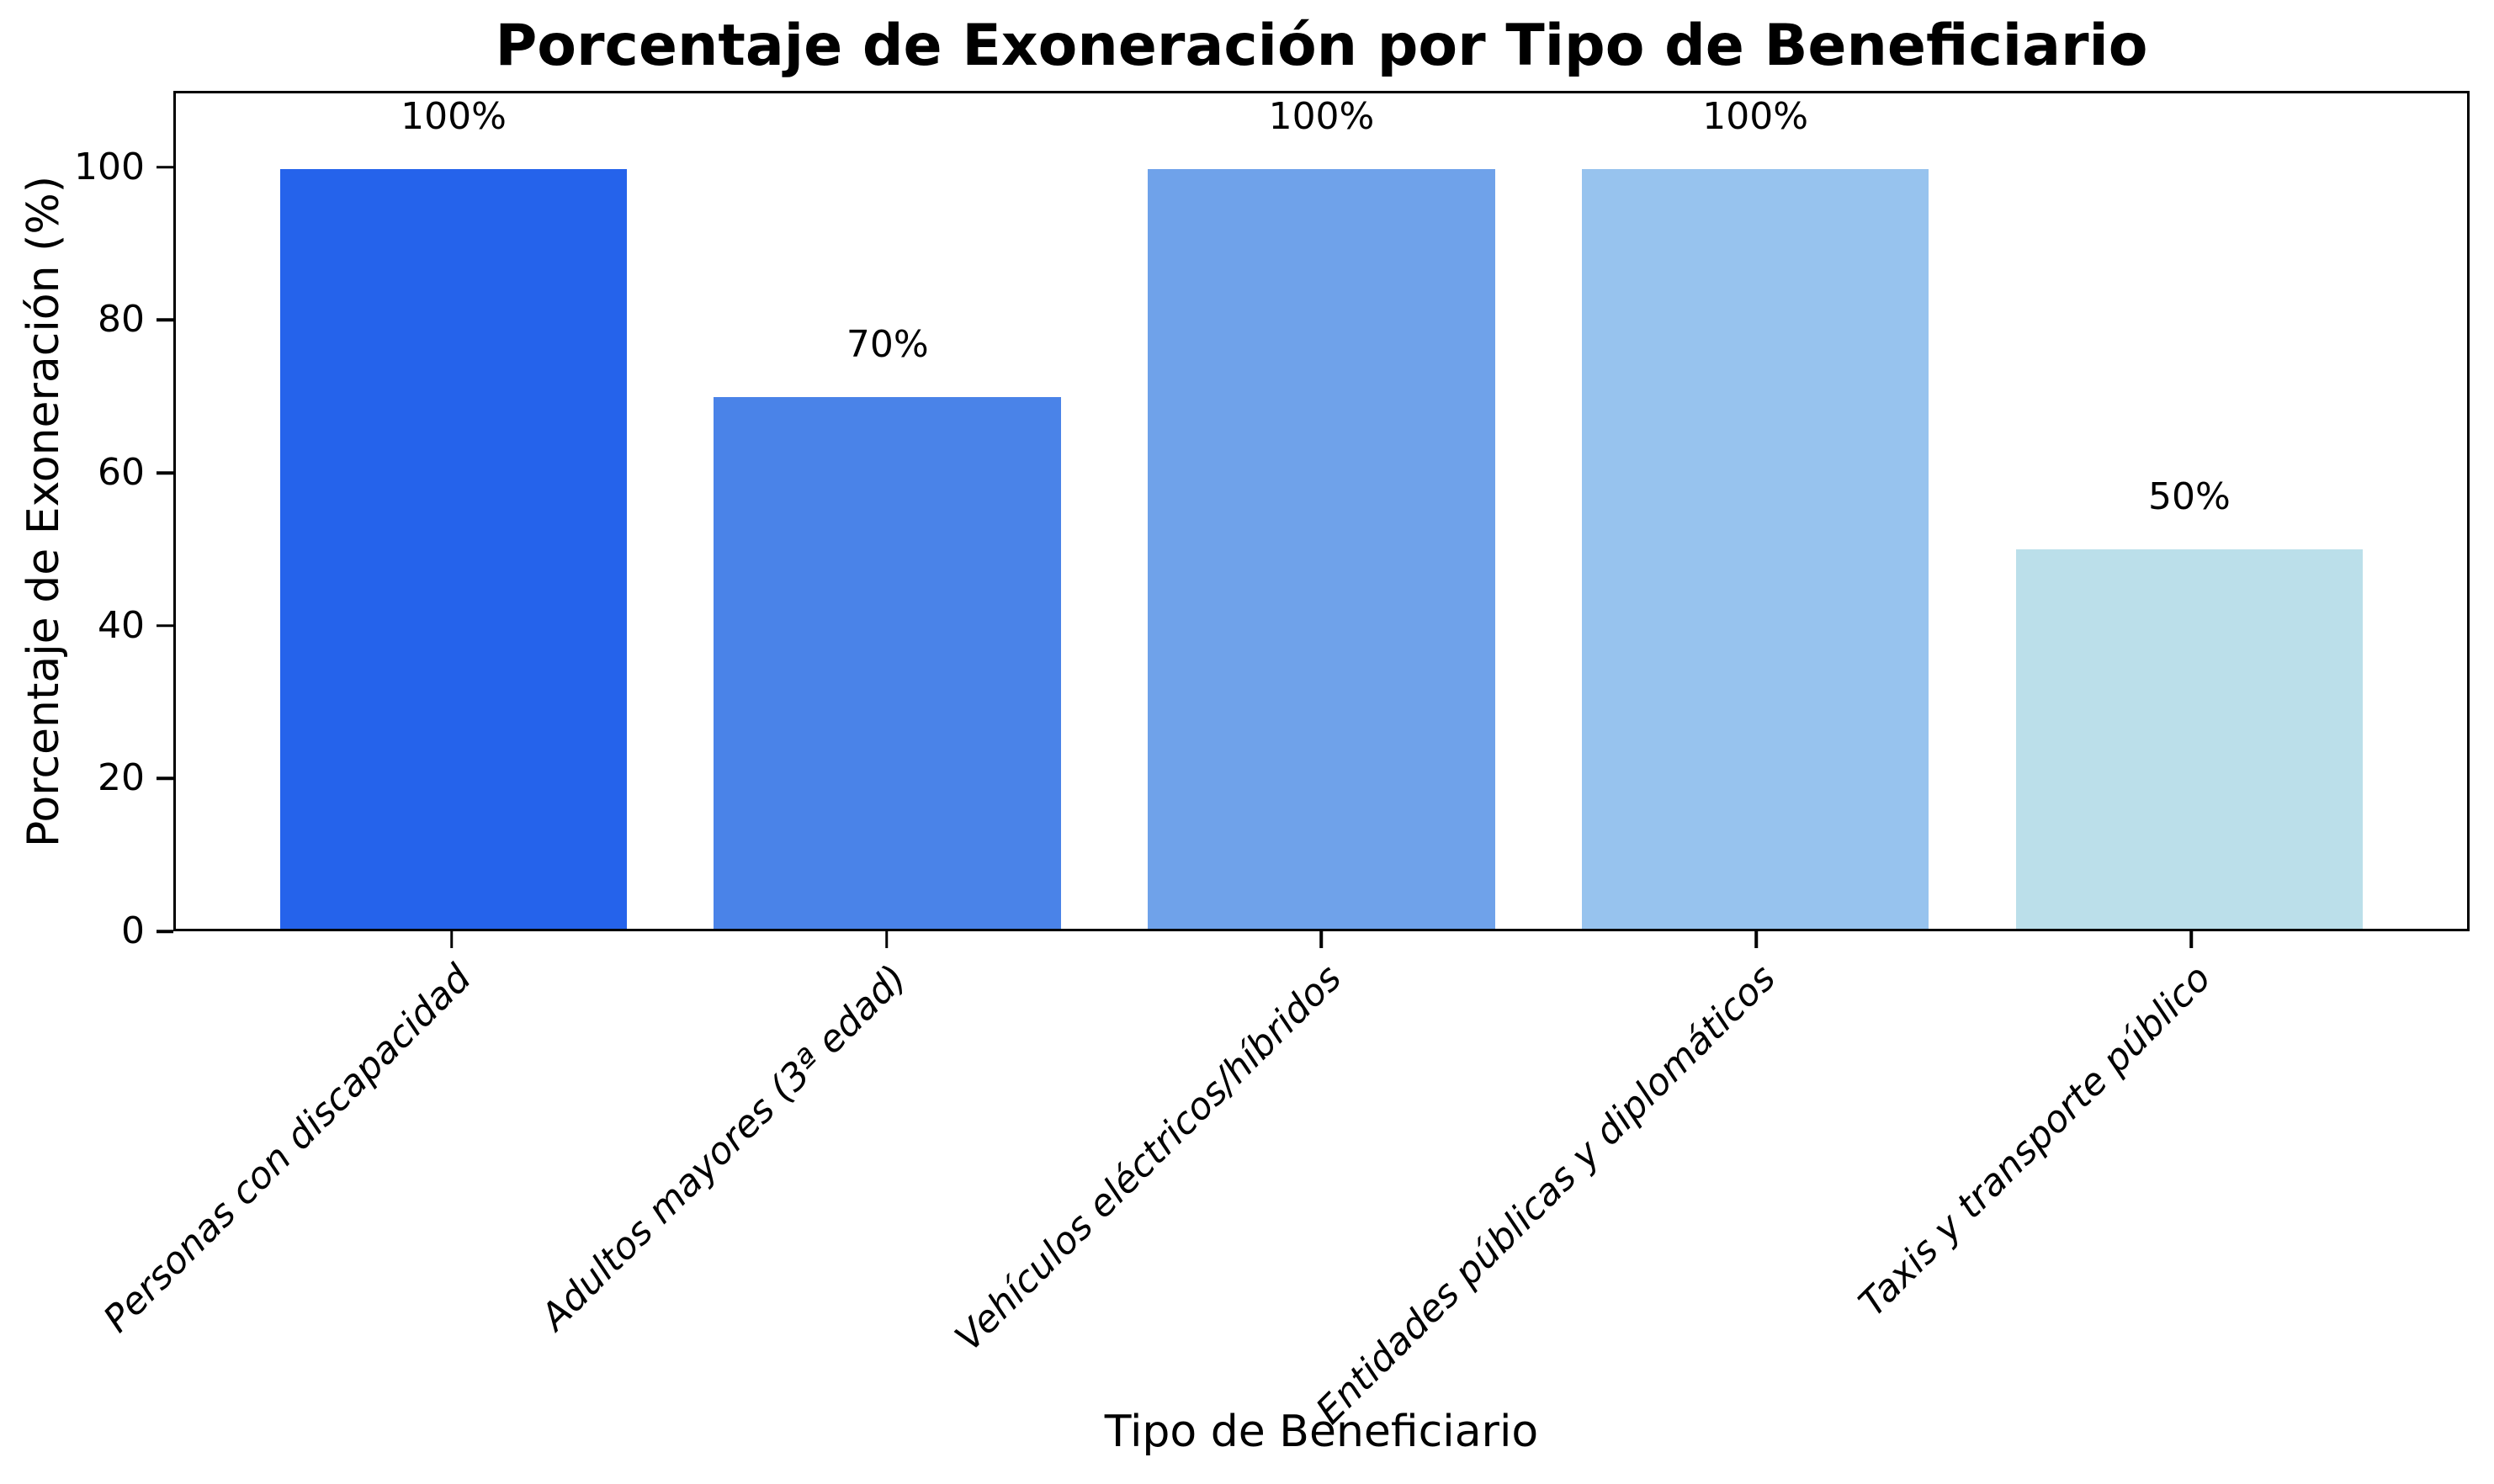 This screenshot has height=1484, width=2494. What do you see at coordinates (887, 345) in the screenshot?
I see `bar-value-label: 70%` at bounding box center [887, 345].